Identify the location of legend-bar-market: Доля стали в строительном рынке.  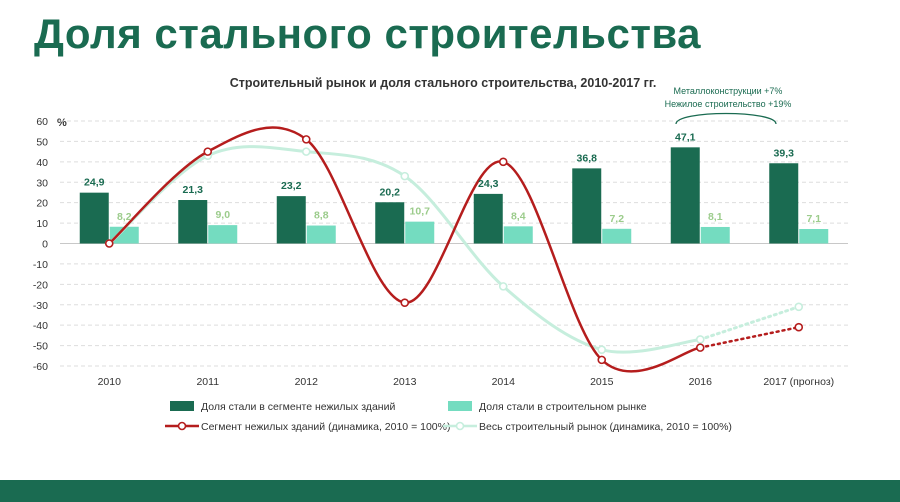
(547, 407).